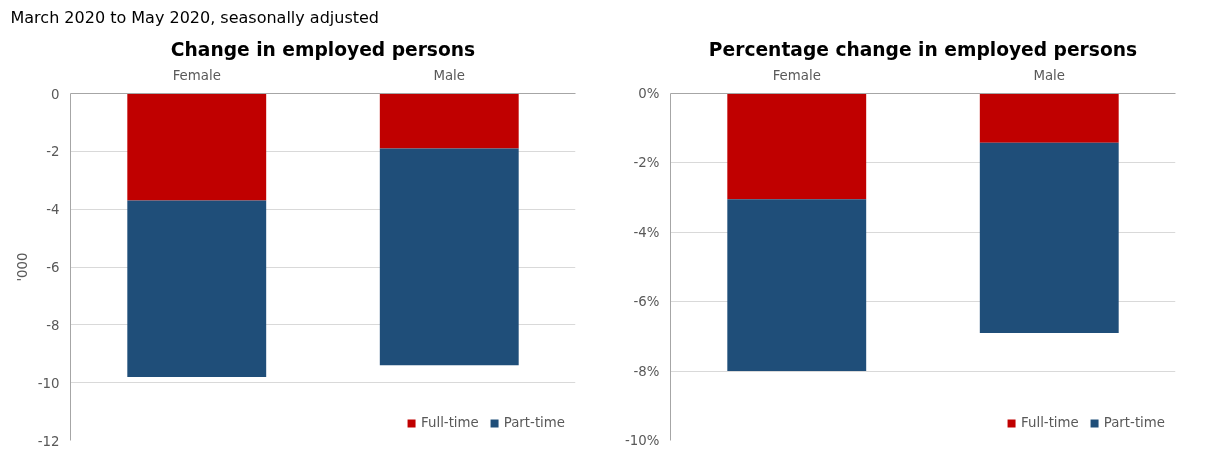  I want to click on y-tick-label: -4, so click(53, 210).